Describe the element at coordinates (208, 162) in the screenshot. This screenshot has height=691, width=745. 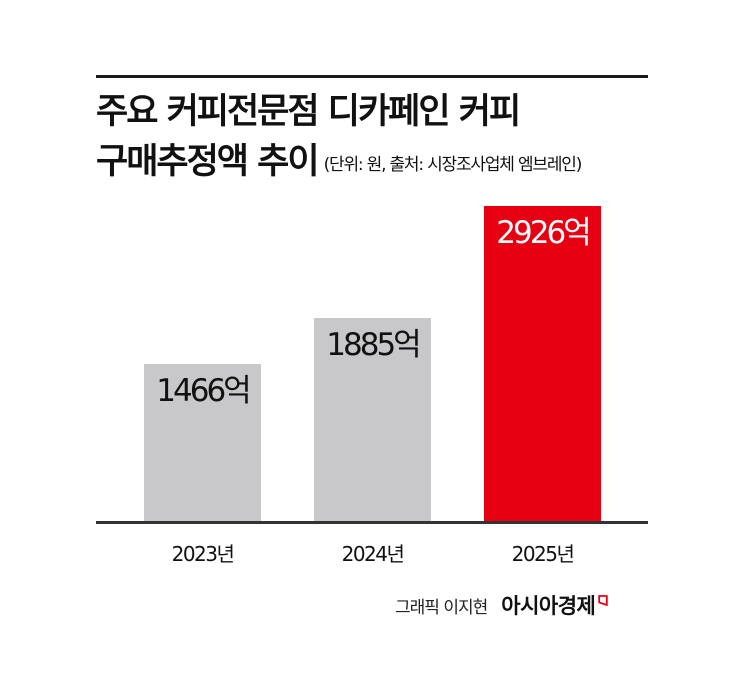
I see `chart-title-line2-text: 구매추정액 추이` at that location.